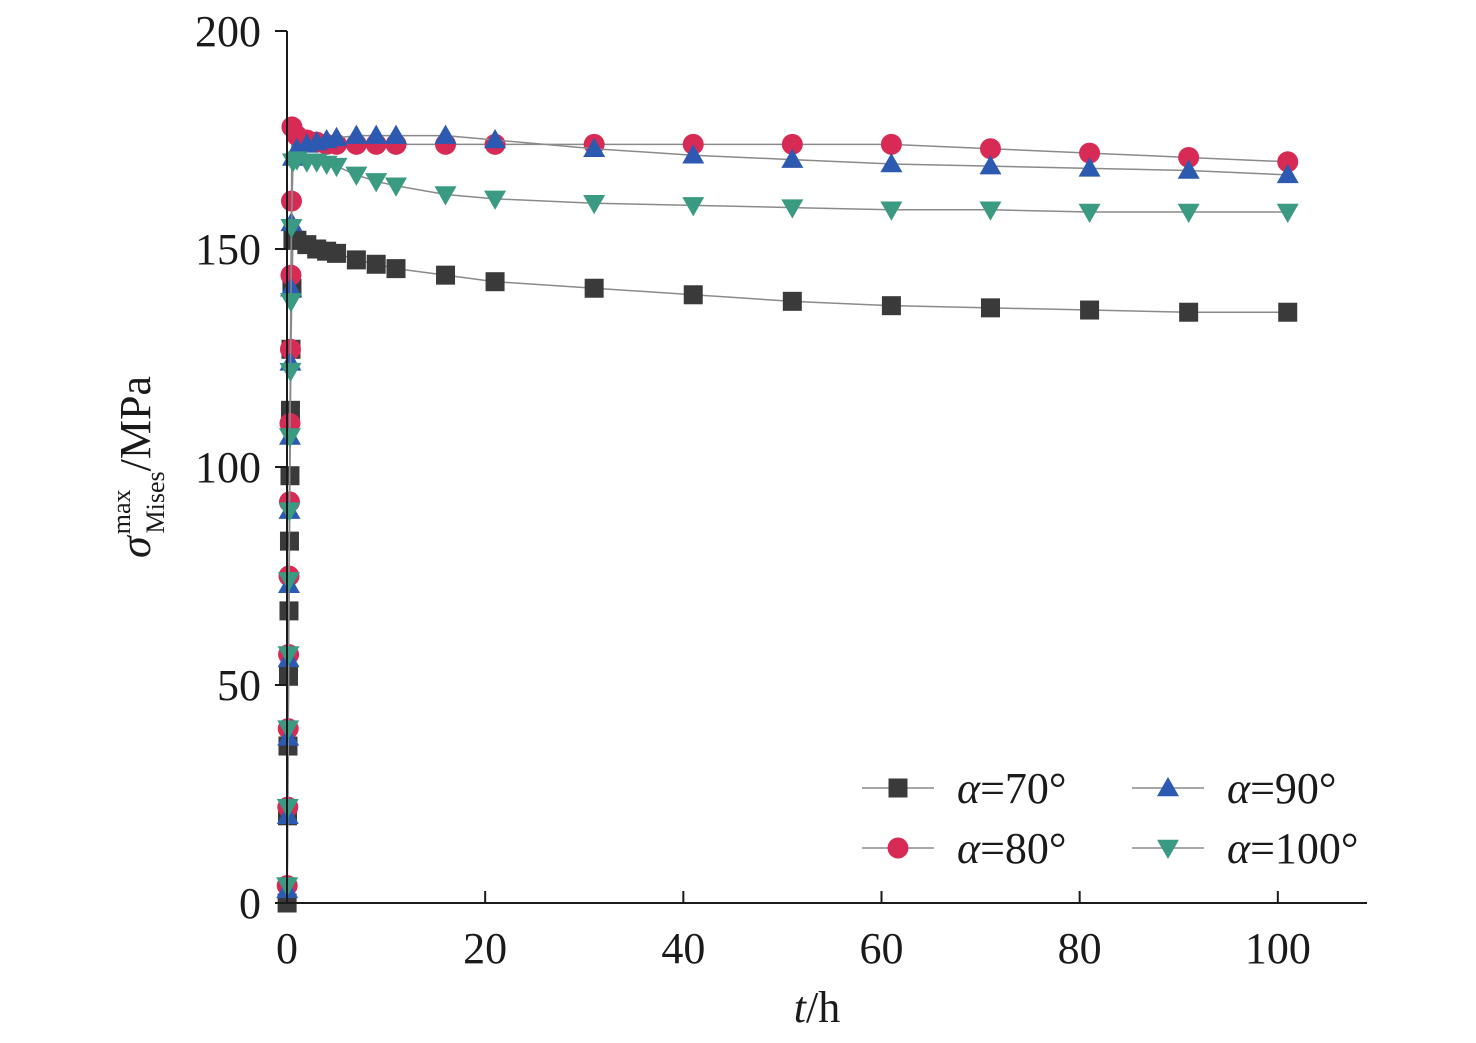 This screenshot has height=1043, width=1476. What do you see at coordinates (1080, 948) in the screenshot?
I see `x-tick-label: 80` at bounding box center [1080, 948].